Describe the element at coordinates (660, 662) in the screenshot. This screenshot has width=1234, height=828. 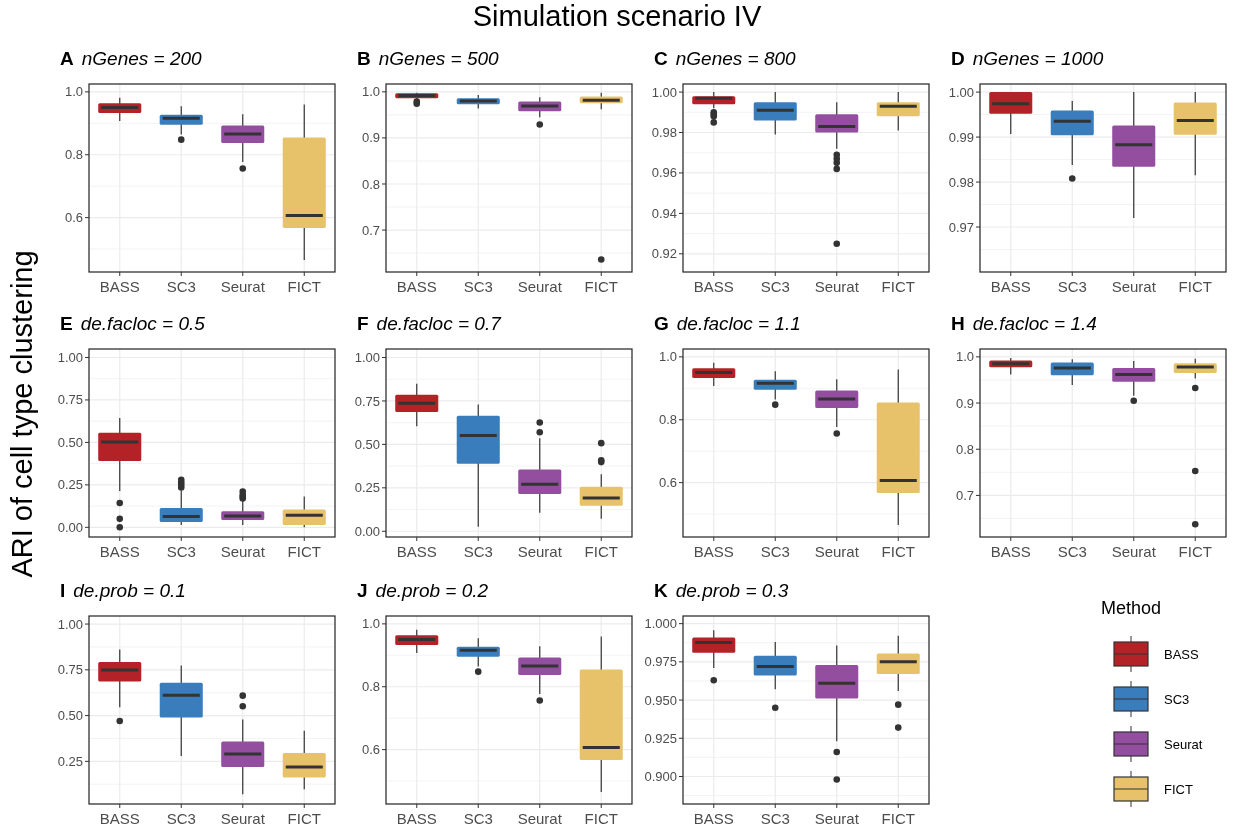
I see `y-tick-label: 0.975` at that location.